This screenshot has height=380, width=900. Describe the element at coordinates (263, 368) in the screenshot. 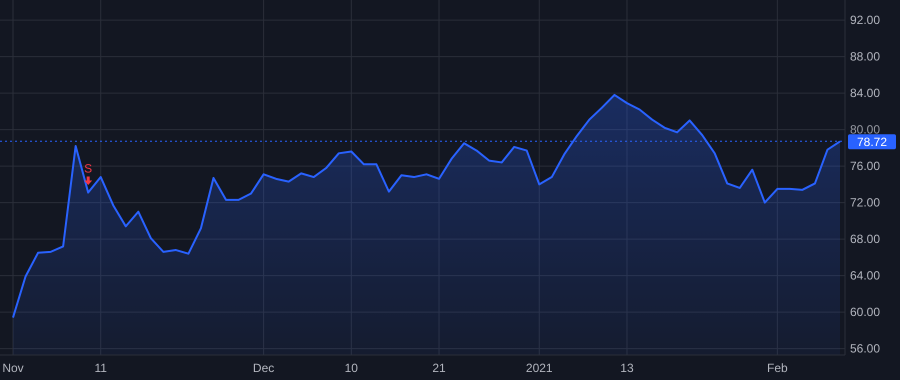

I see `x-tick-label: Dec` at that location.